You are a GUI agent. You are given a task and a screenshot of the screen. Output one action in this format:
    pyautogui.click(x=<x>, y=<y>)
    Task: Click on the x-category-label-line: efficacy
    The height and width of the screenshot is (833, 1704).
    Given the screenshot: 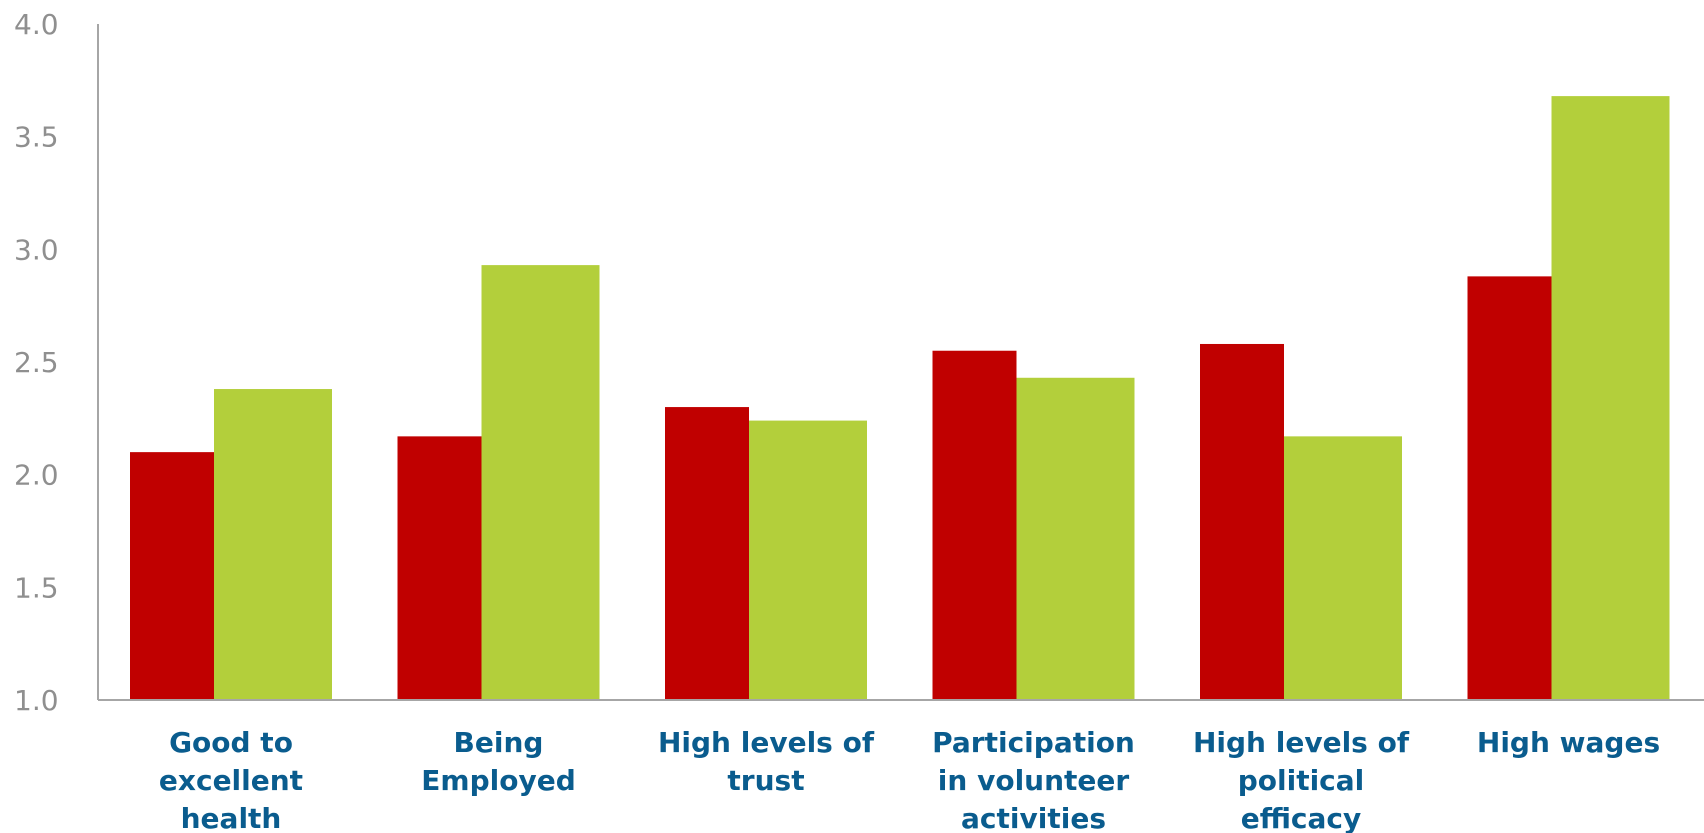 What is the action you would take?
    pyautogui.click(x=1301, y=817)
    